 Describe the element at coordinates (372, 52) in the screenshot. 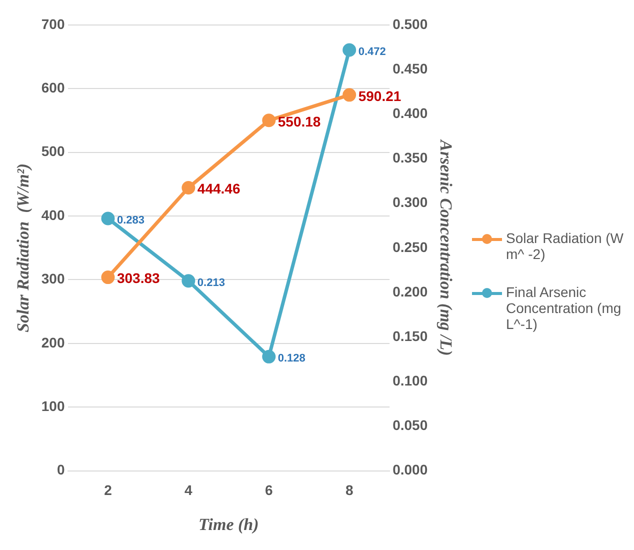

I see `data-label: 0.472` at that location.